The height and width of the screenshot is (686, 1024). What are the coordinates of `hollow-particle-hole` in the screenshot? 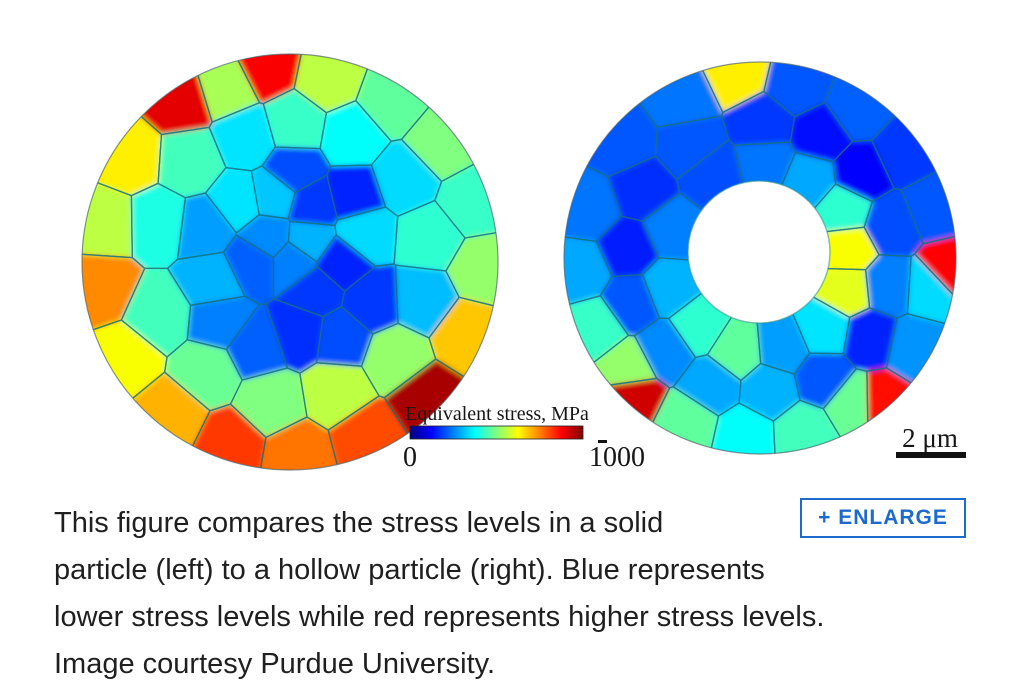 It's located at (759, 252).